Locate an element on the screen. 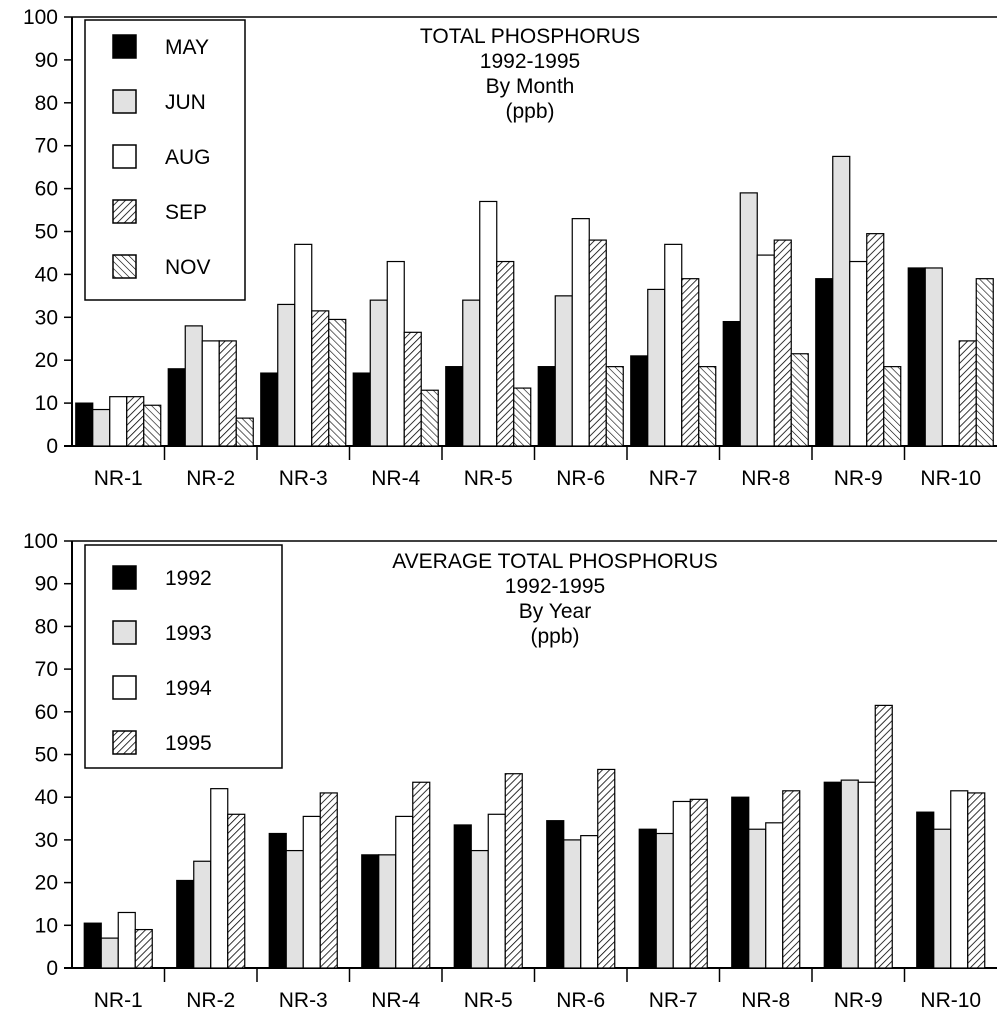 Image resolution: width=997 pixels, height=1014 pixels. y-tick-label: 40 is located at coordinates (46, 797).